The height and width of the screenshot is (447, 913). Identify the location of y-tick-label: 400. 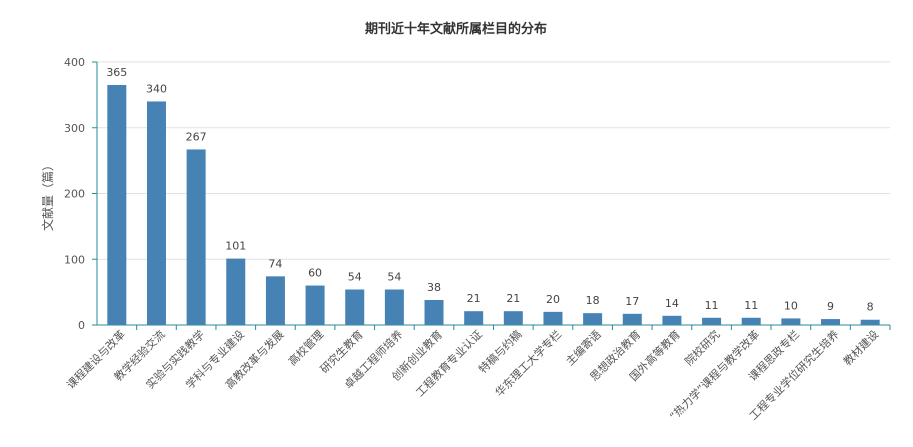
(74, 62).